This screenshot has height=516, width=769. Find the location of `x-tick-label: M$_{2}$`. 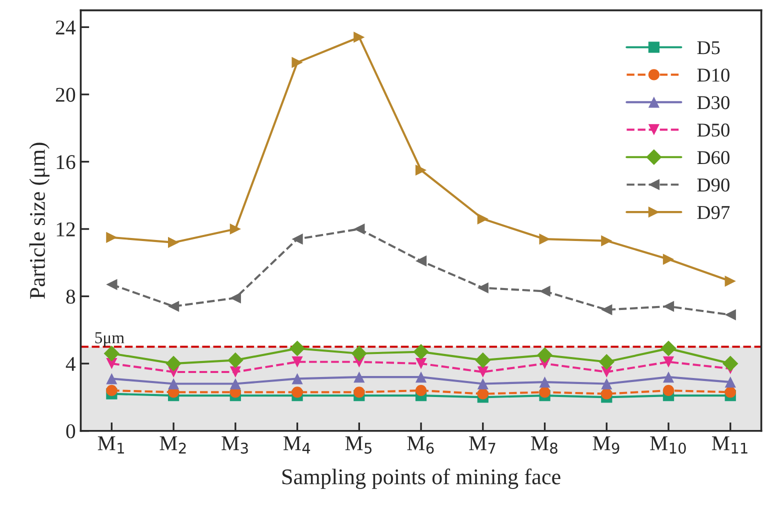

x-tick-label: M$_{2}$ is located at coordinates (173, 445).